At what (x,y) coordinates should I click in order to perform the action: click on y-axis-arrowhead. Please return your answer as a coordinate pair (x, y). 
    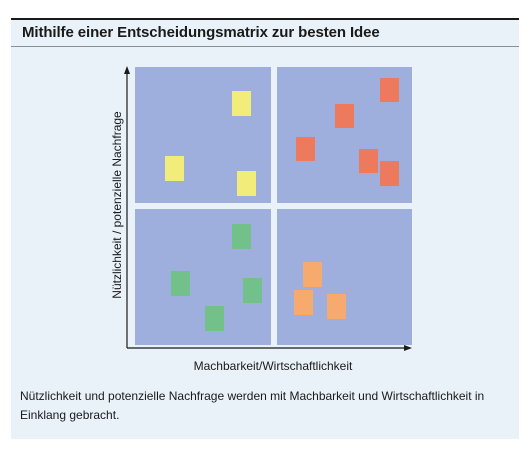
    Looking at the image, I should click on (127, 70).